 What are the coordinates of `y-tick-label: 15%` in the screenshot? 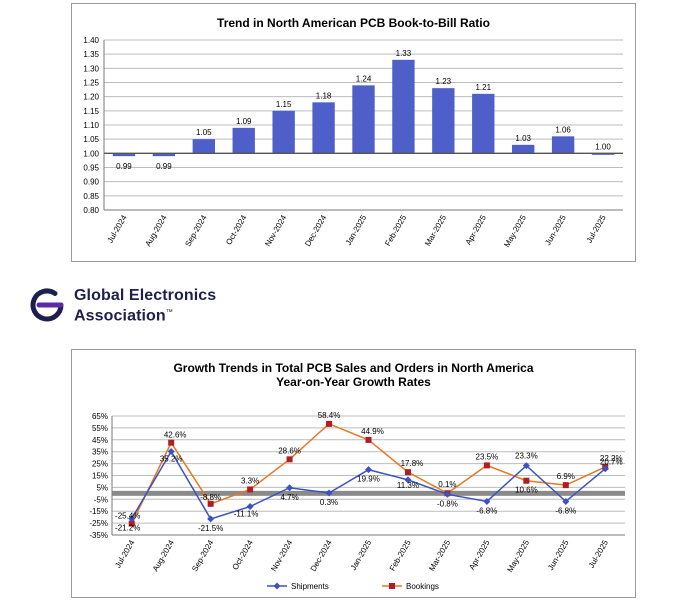 It's located at (100, 476).